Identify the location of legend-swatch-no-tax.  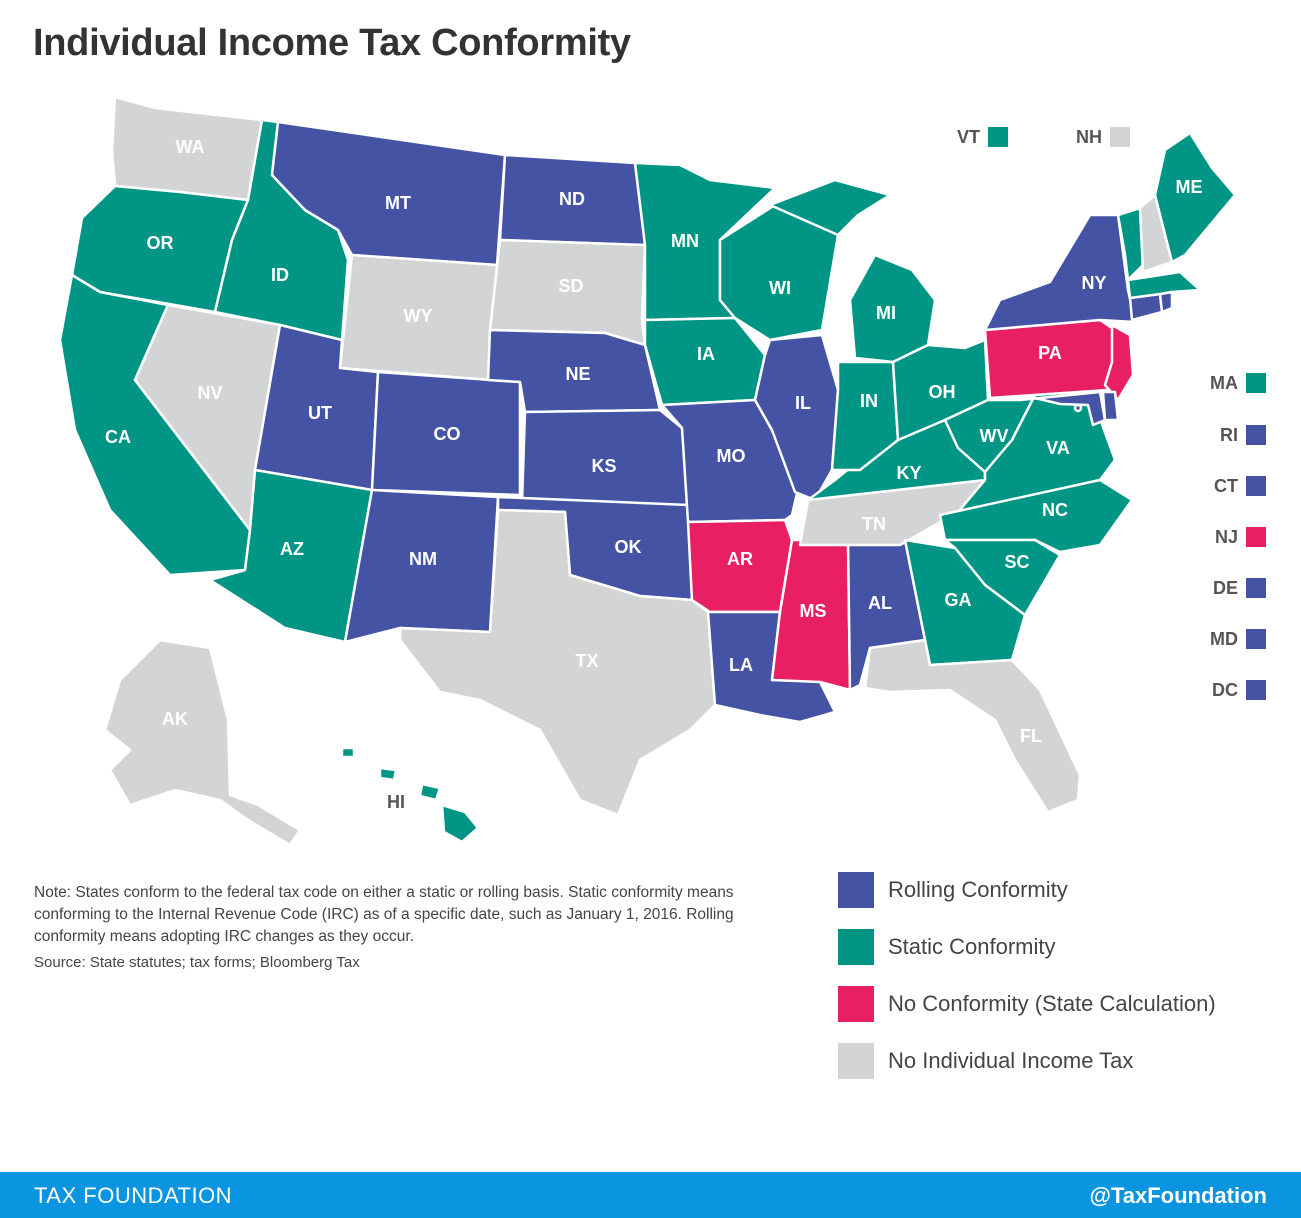
(856, 1061).